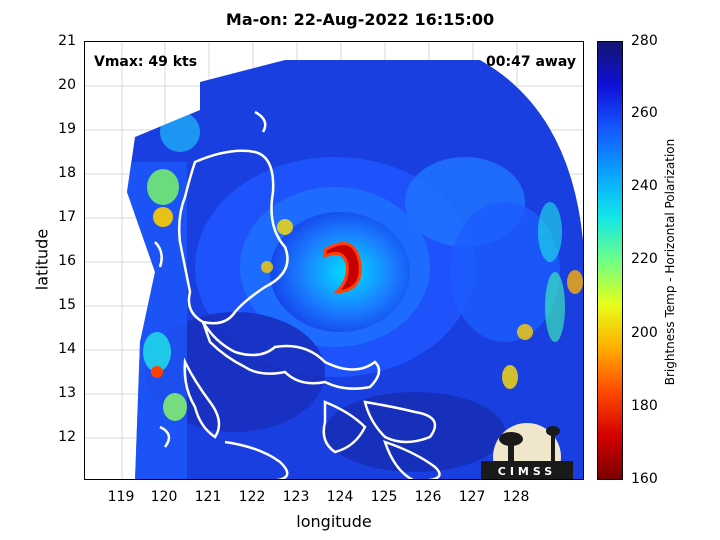 The width and height of the screenshot is (720, 540). Describe the element at coordinates (516, 497) in the screenshot. I see `x-tick: 128` at that location.